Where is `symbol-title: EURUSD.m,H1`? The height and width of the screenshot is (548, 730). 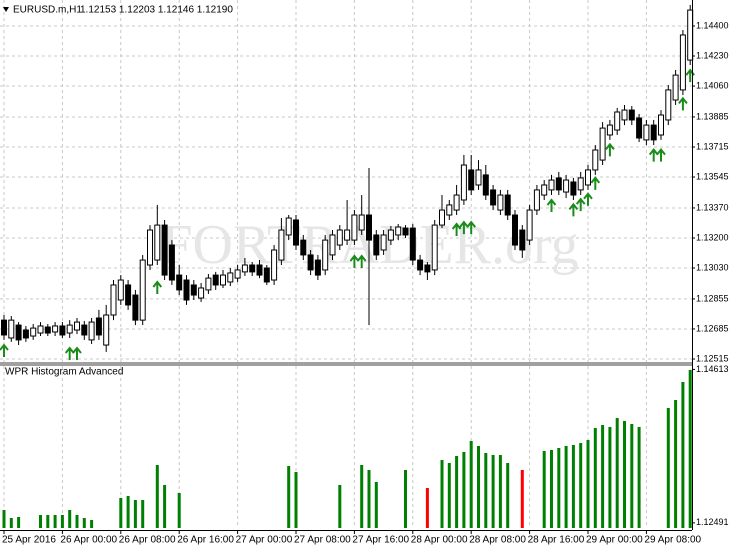 symbol-title: EURUSD.m,H1 is located at coordinates (47, 10).